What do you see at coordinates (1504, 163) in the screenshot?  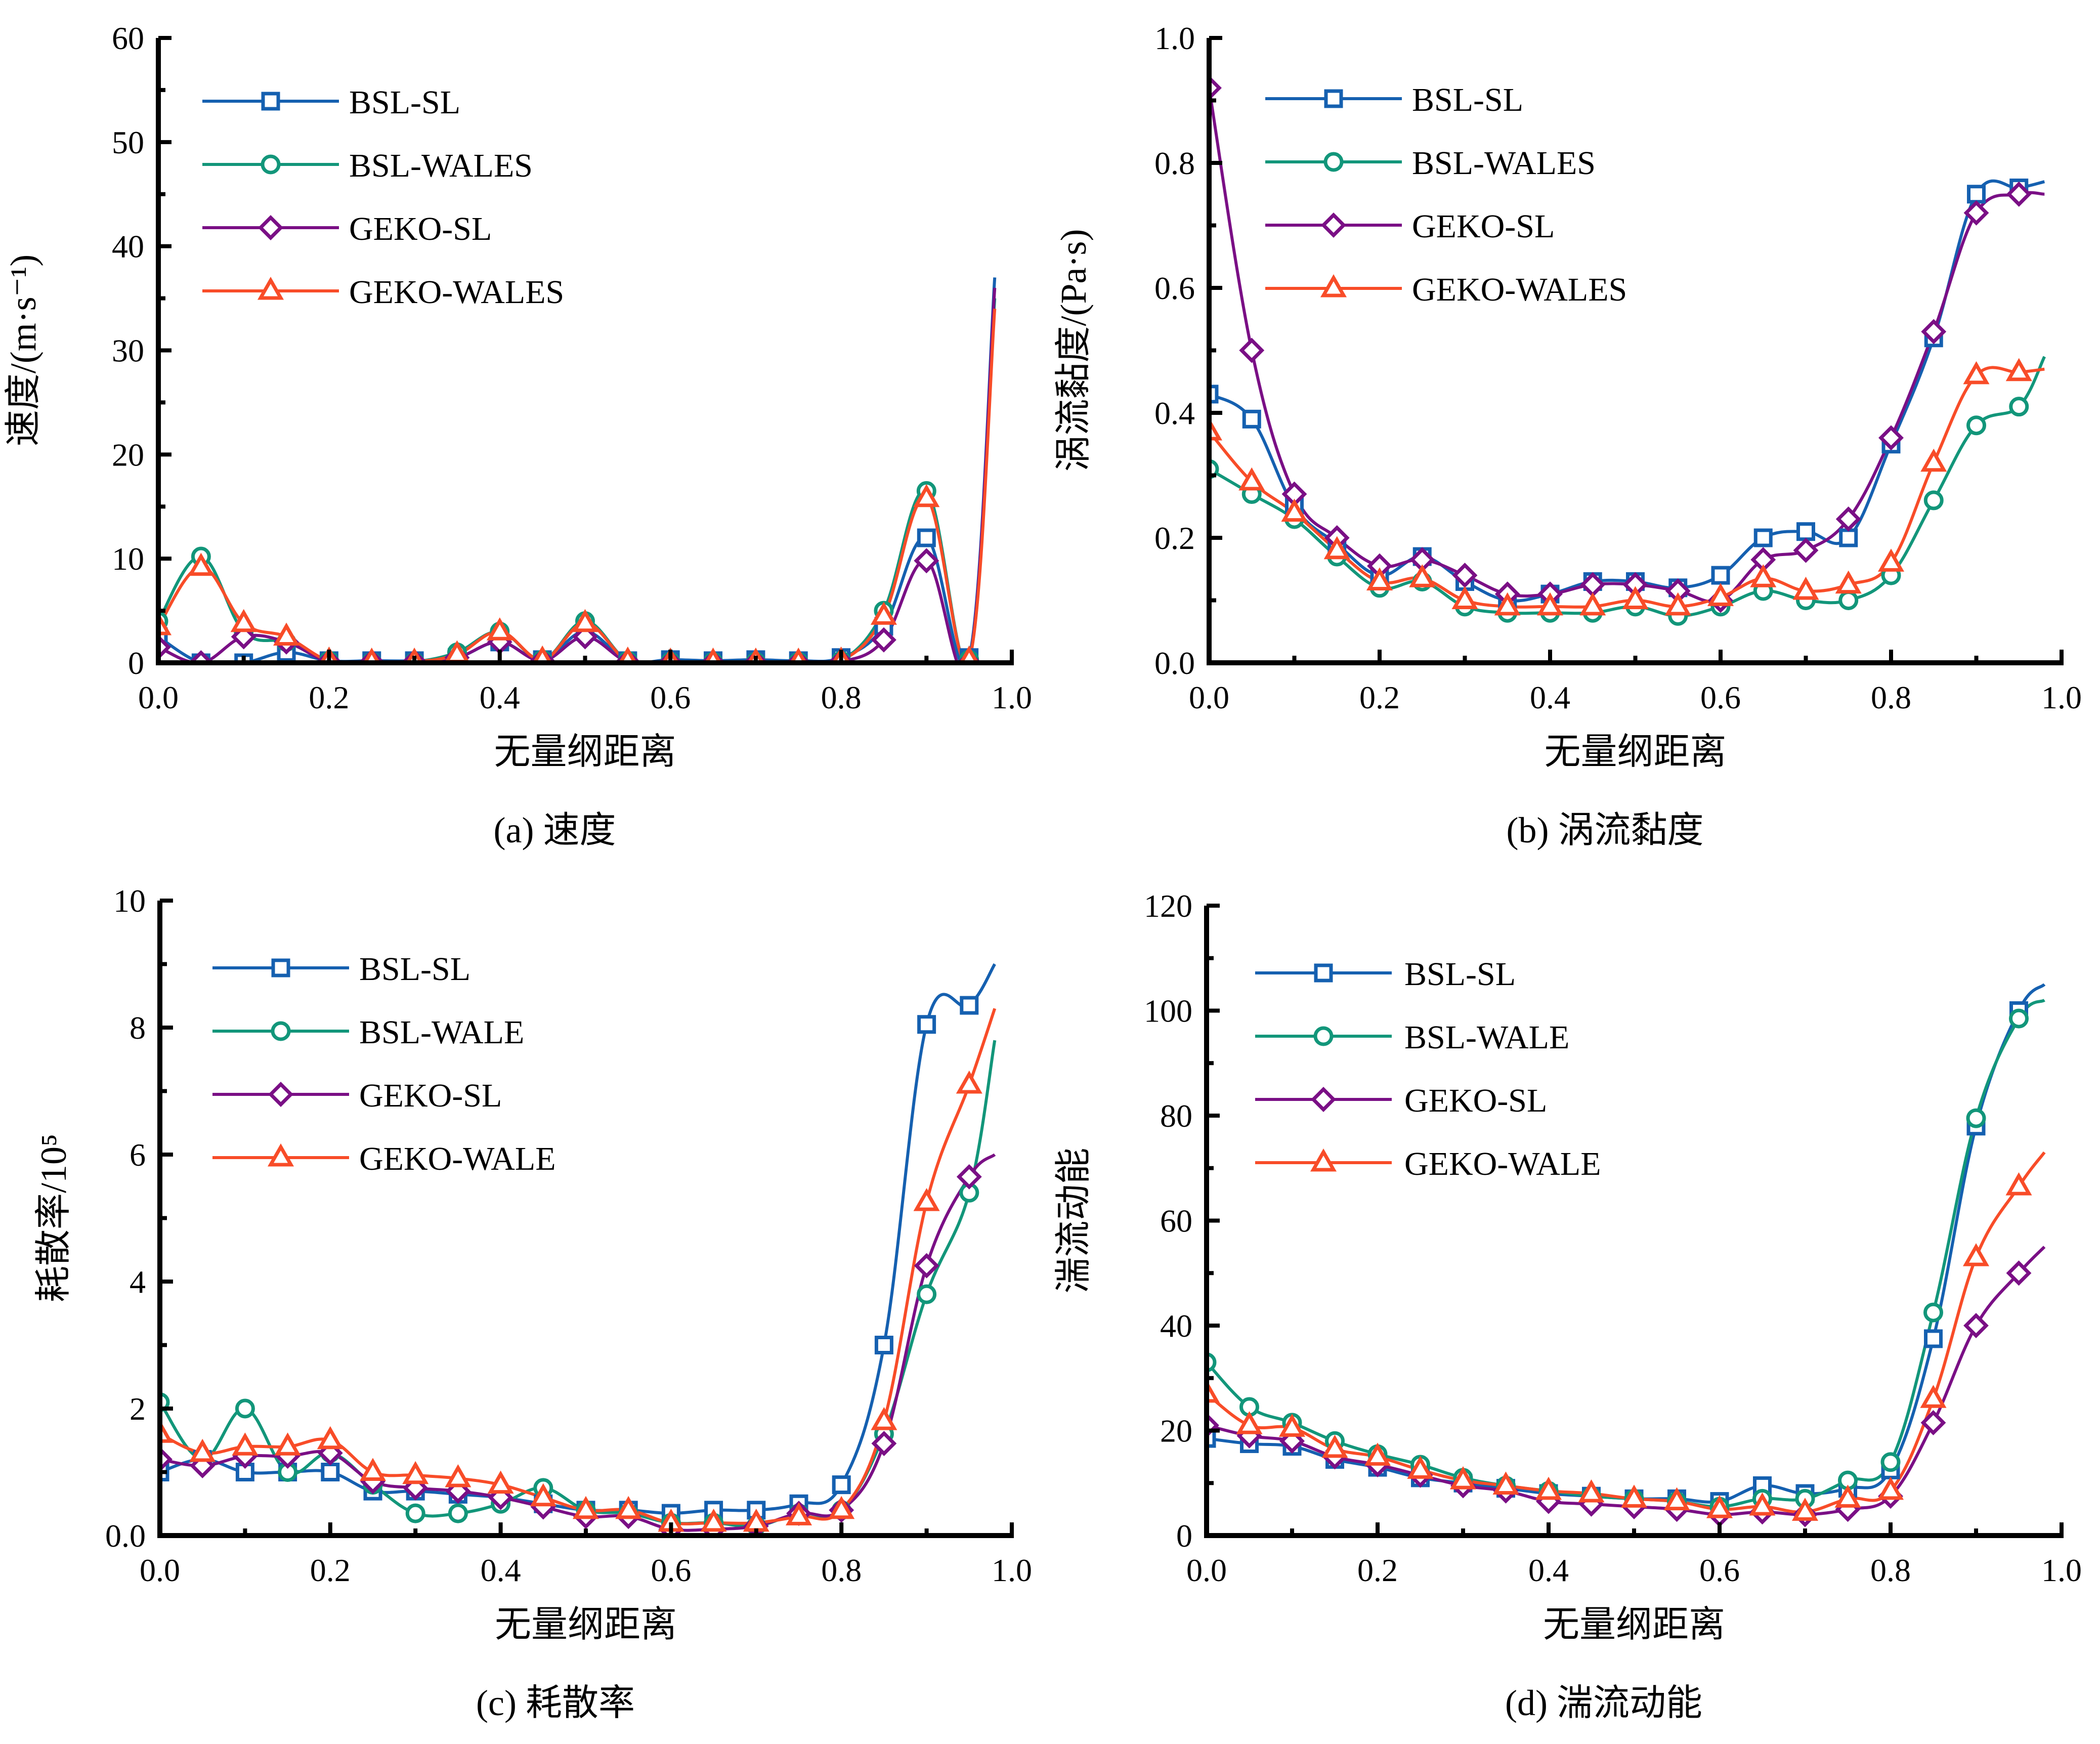 I see `legend-label: BSL-WALES` at bounding box center [1504, 163].